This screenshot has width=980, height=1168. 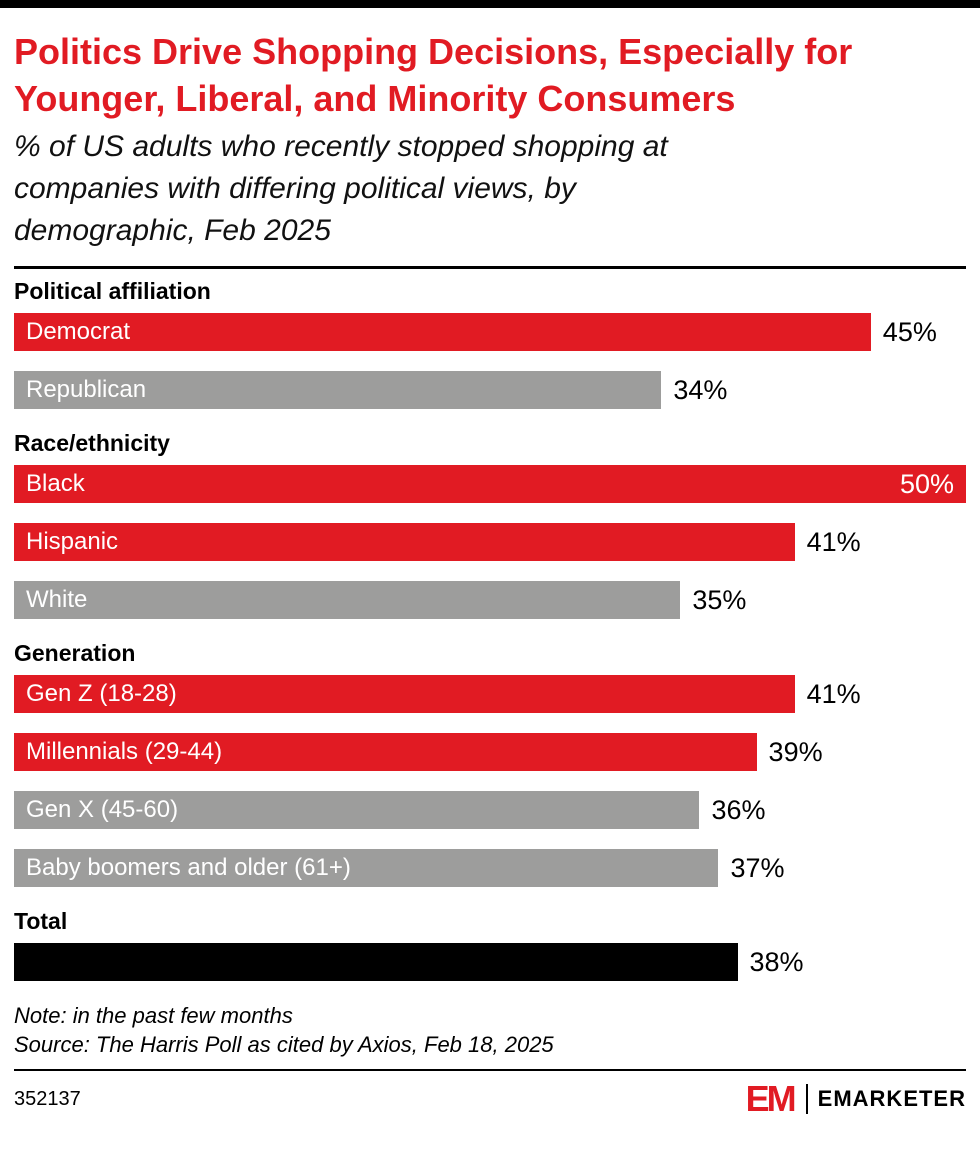 I want to click on group-label: Generation, so click(x=75, y=653).